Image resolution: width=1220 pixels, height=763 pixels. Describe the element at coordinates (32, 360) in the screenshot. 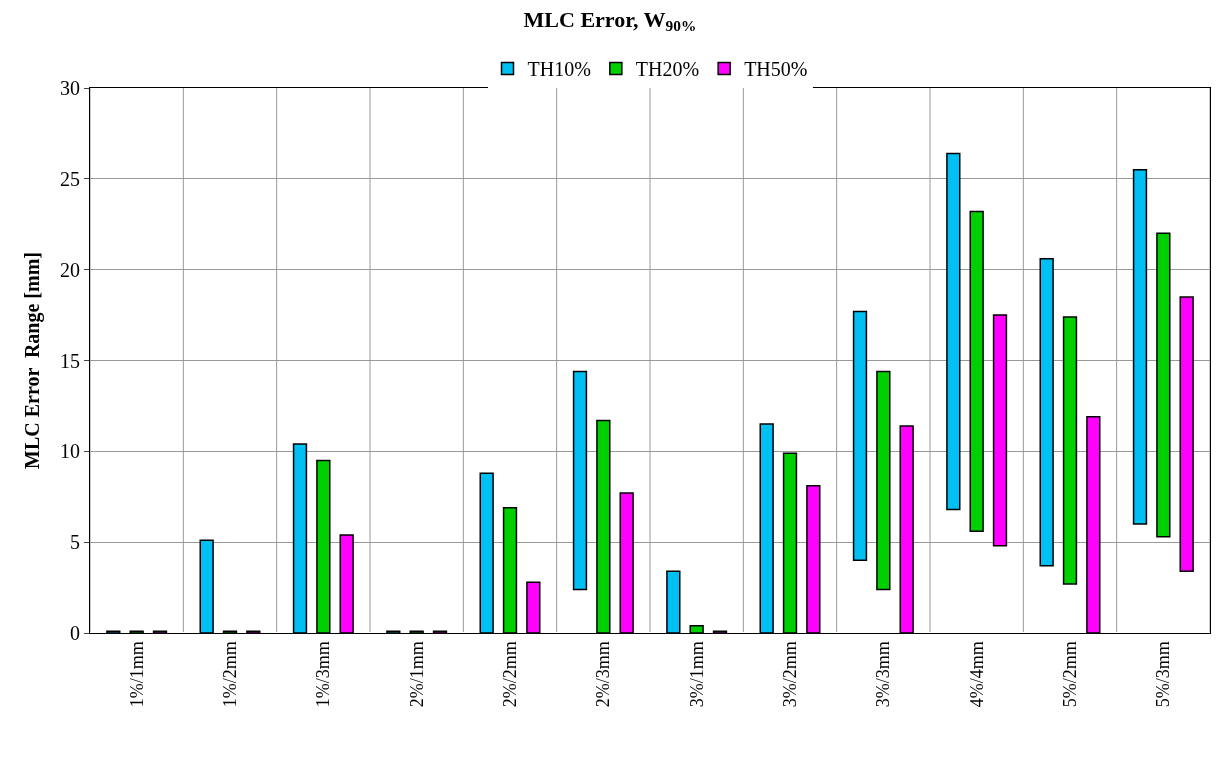

I see `y-axis-title: MLC Error Range [mm]` at that location.